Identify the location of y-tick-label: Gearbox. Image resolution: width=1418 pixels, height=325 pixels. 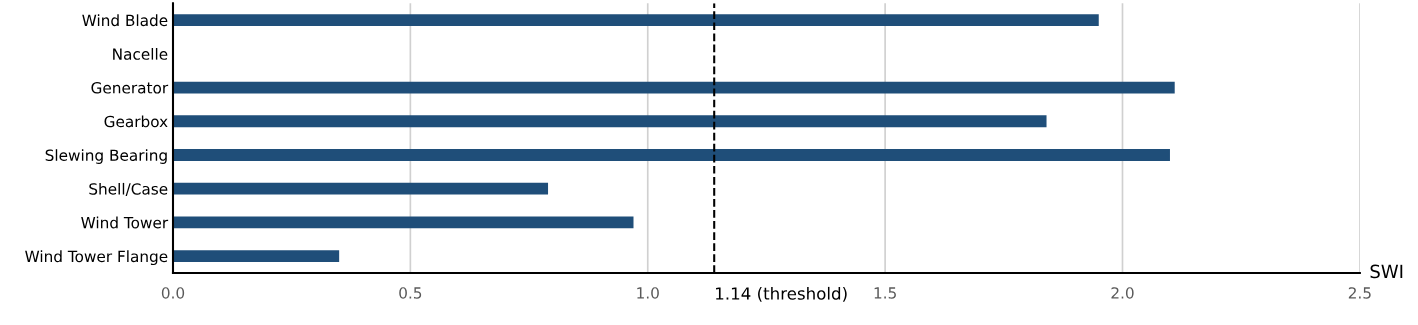
(136, 121).